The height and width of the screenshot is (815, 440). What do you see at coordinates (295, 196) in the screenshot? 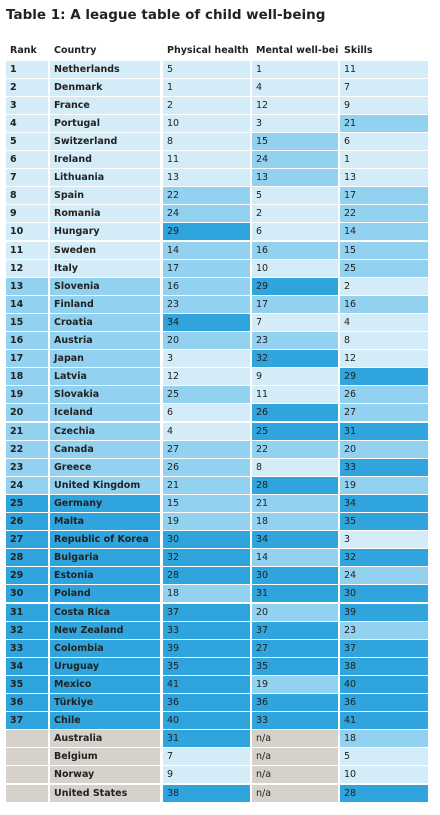
I see `mental-cell: 5` at bounding box center [295, 196].